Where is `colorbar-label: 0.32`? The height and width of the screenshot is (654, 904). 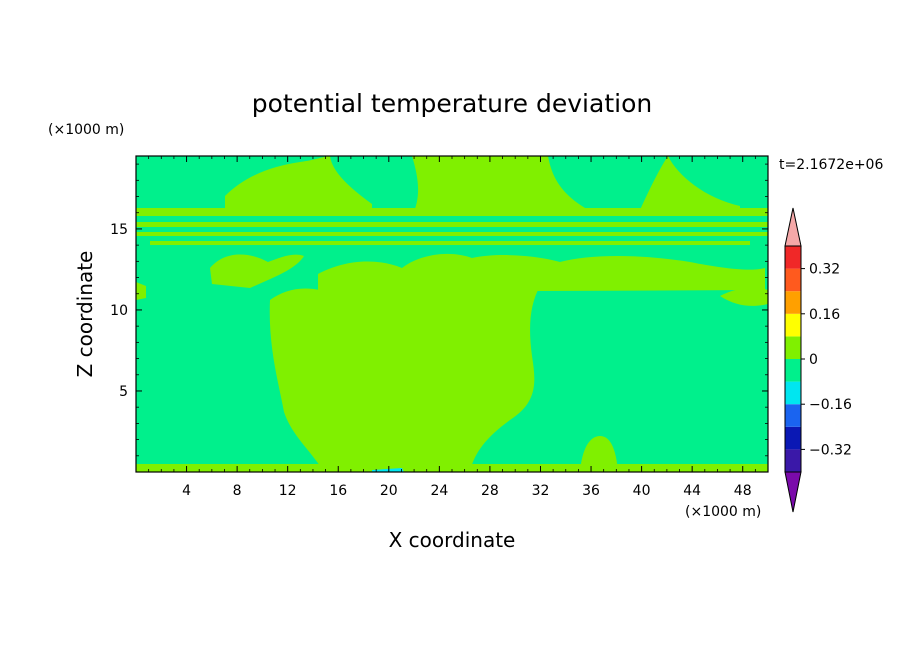
colorbar-label: 0.32 is located at coordinates (824, 270).